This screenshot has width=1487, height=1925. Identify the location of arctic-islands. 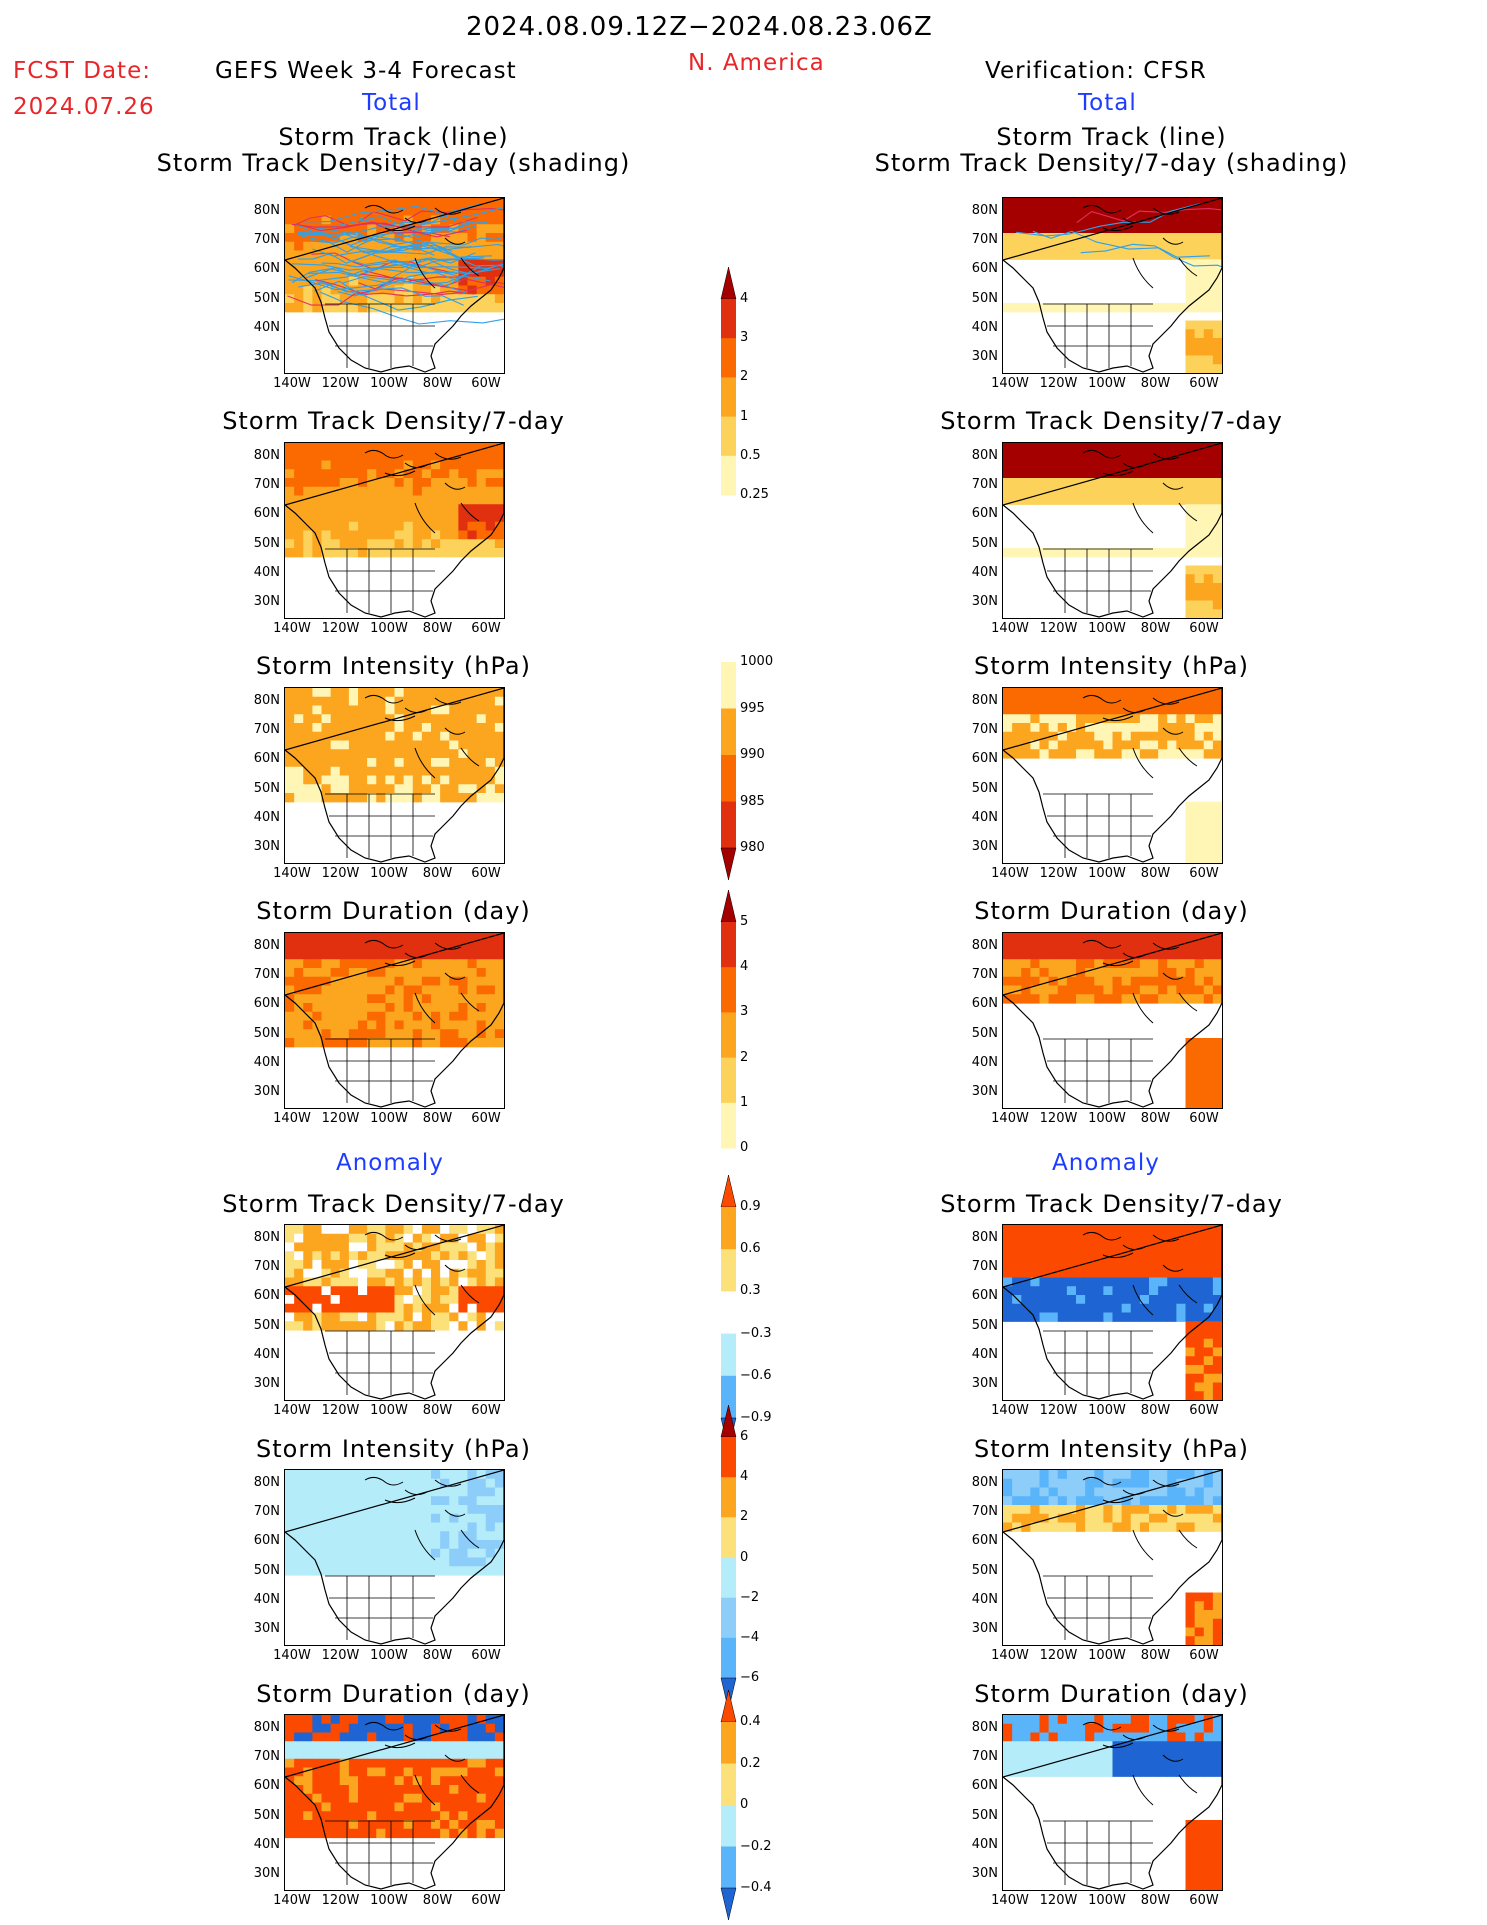
(422, 1518).